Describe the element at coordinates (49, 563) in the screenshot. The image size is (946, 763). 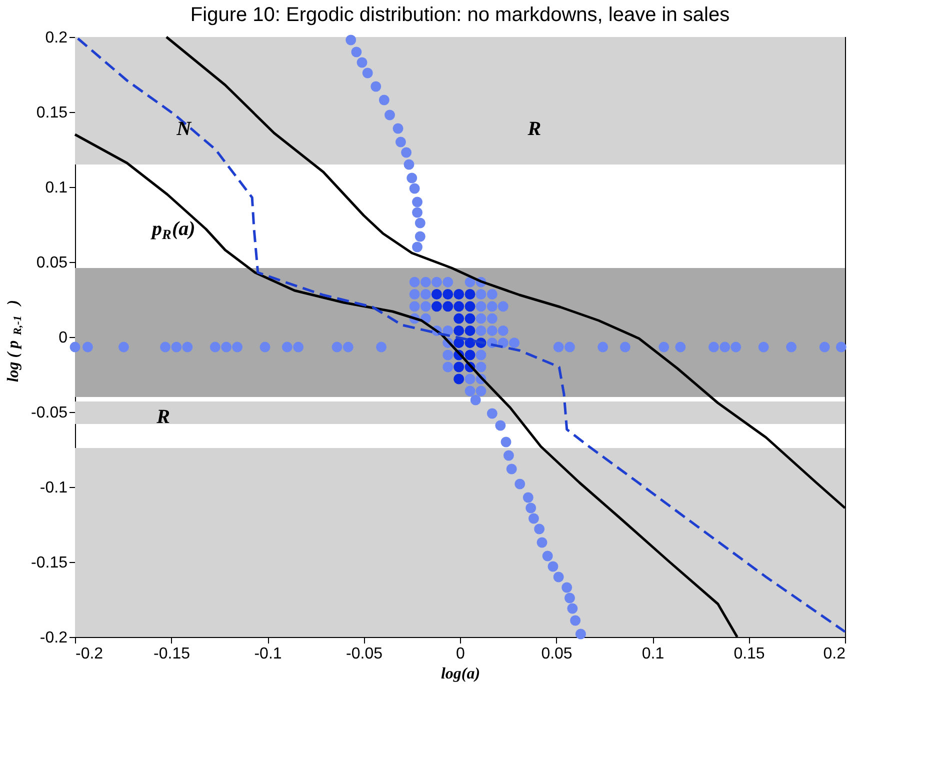
I see `y-tick-label: -0.15` at that location.